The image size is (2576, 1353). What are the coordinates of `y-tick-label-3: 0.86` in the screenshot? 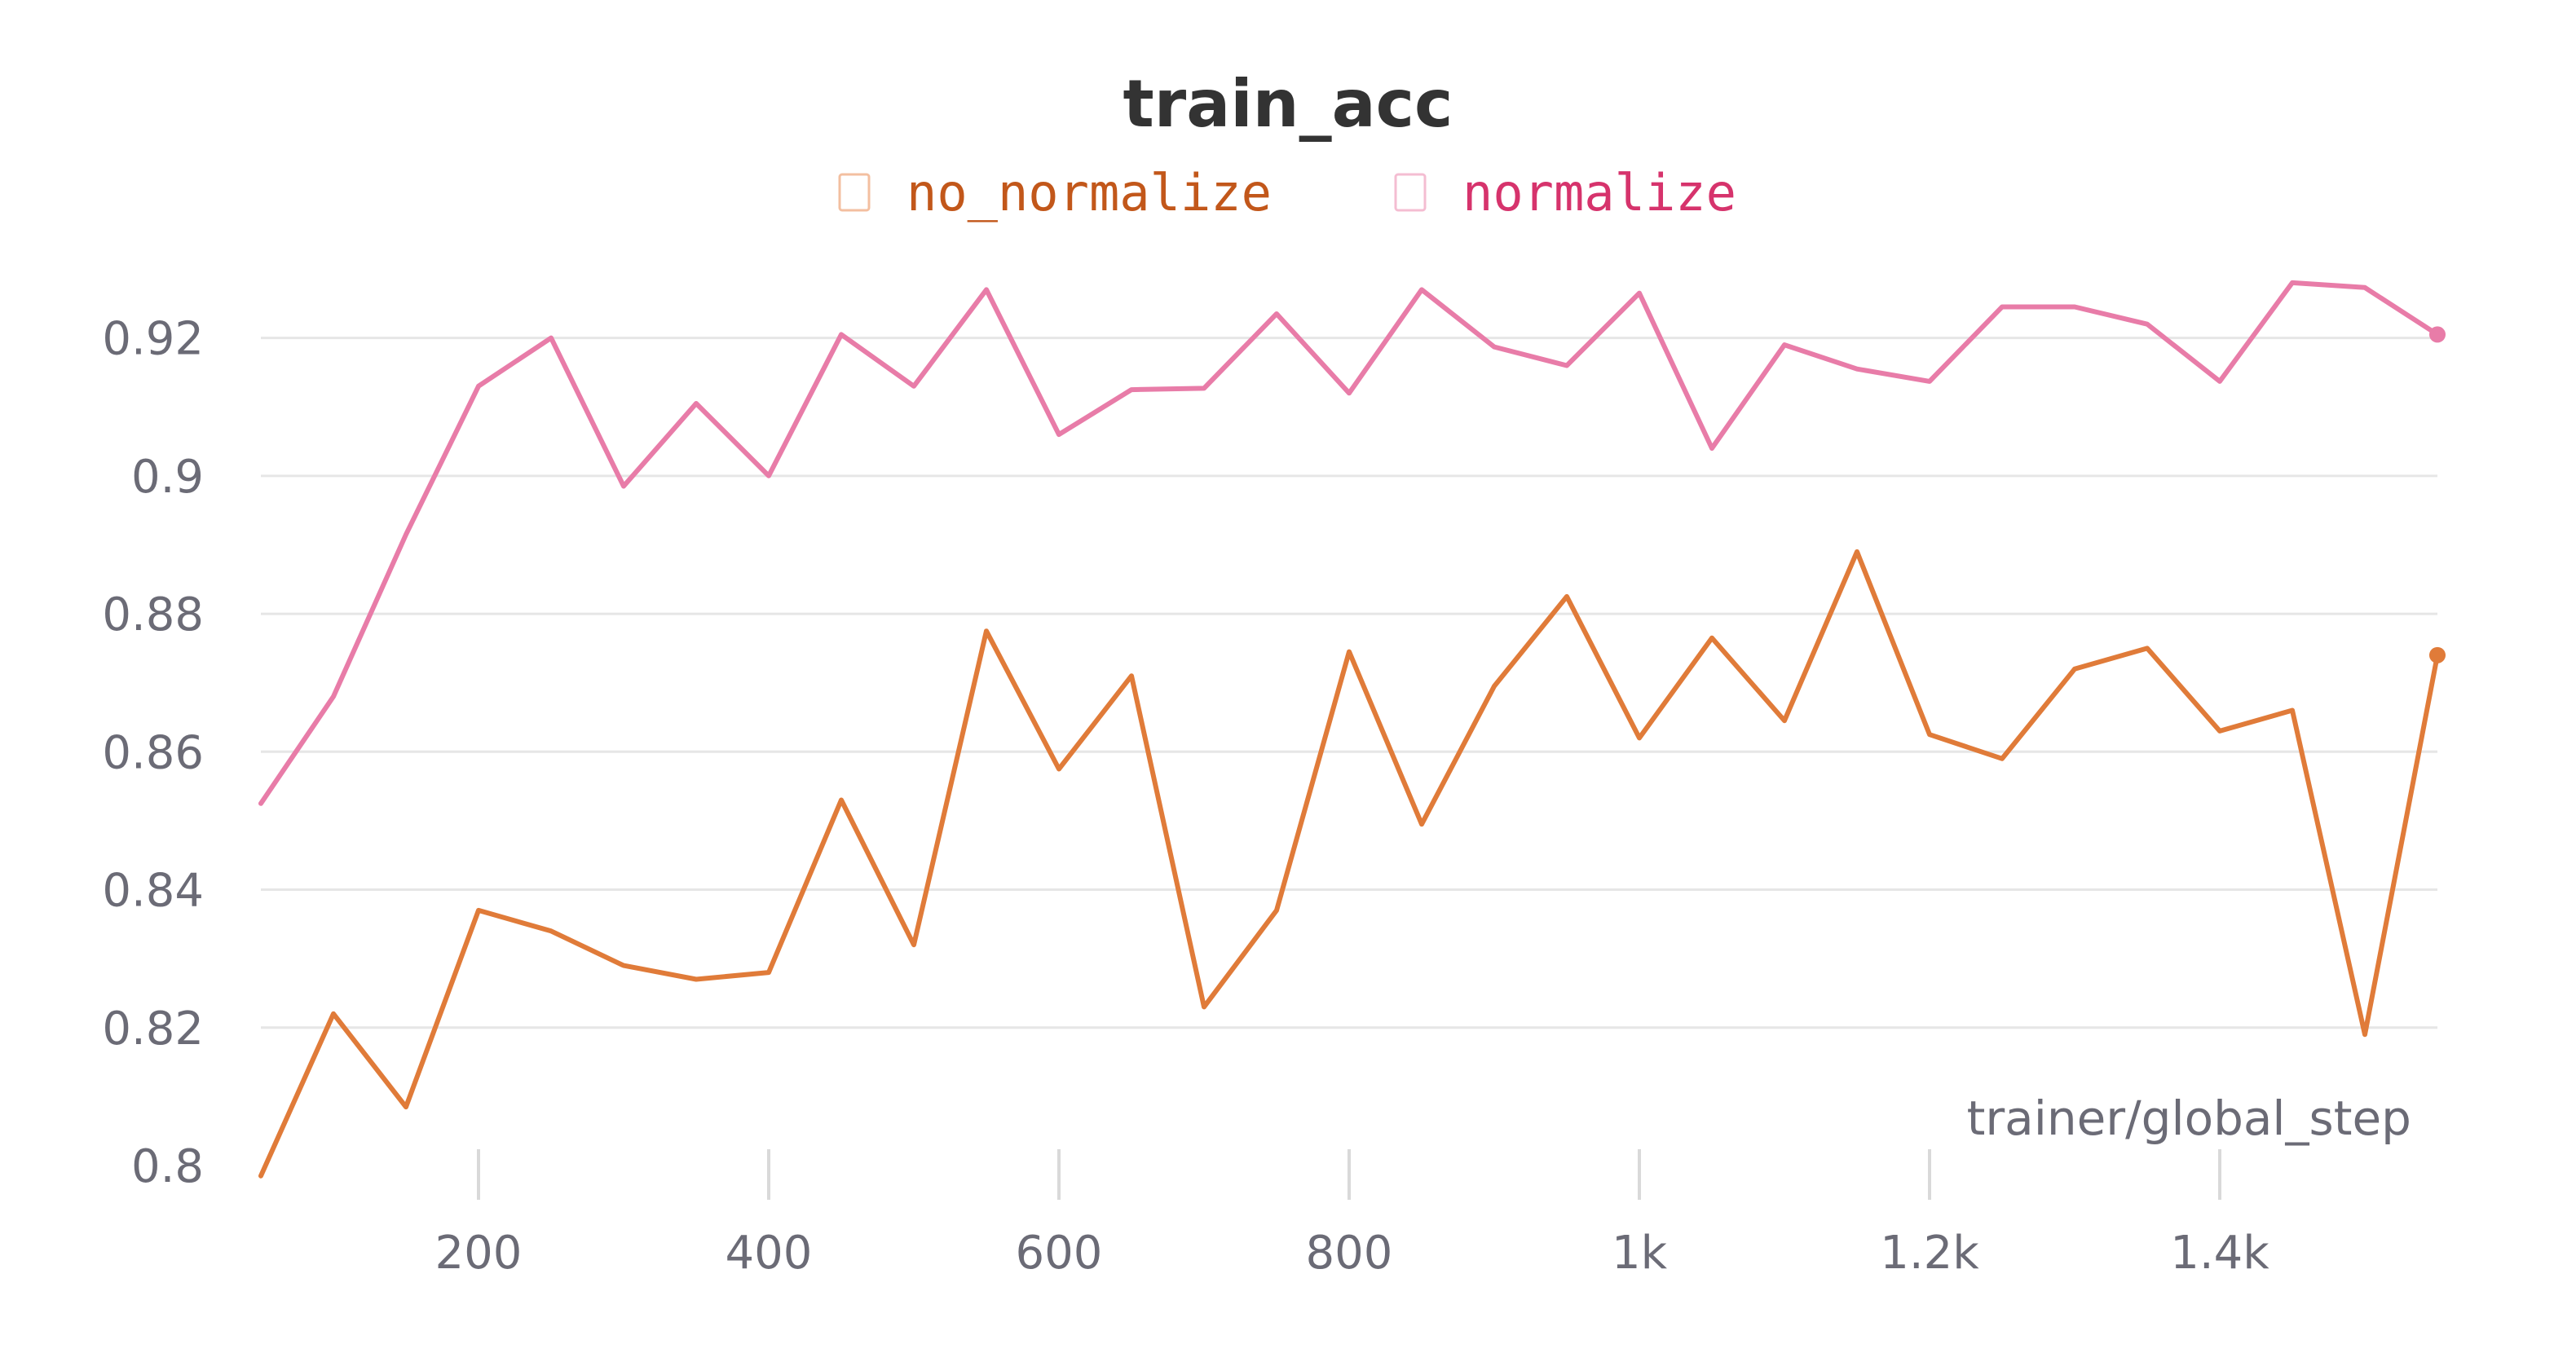 It's located at (153, 752).